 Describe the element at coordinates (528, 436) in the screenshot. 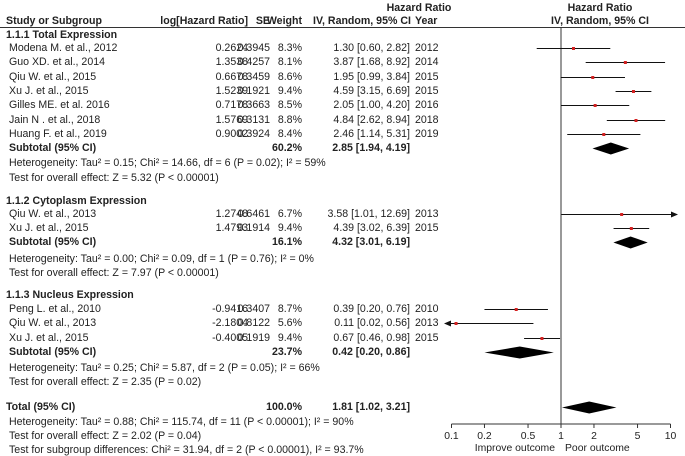

I see `x-tick-label: 0.5` at that location.